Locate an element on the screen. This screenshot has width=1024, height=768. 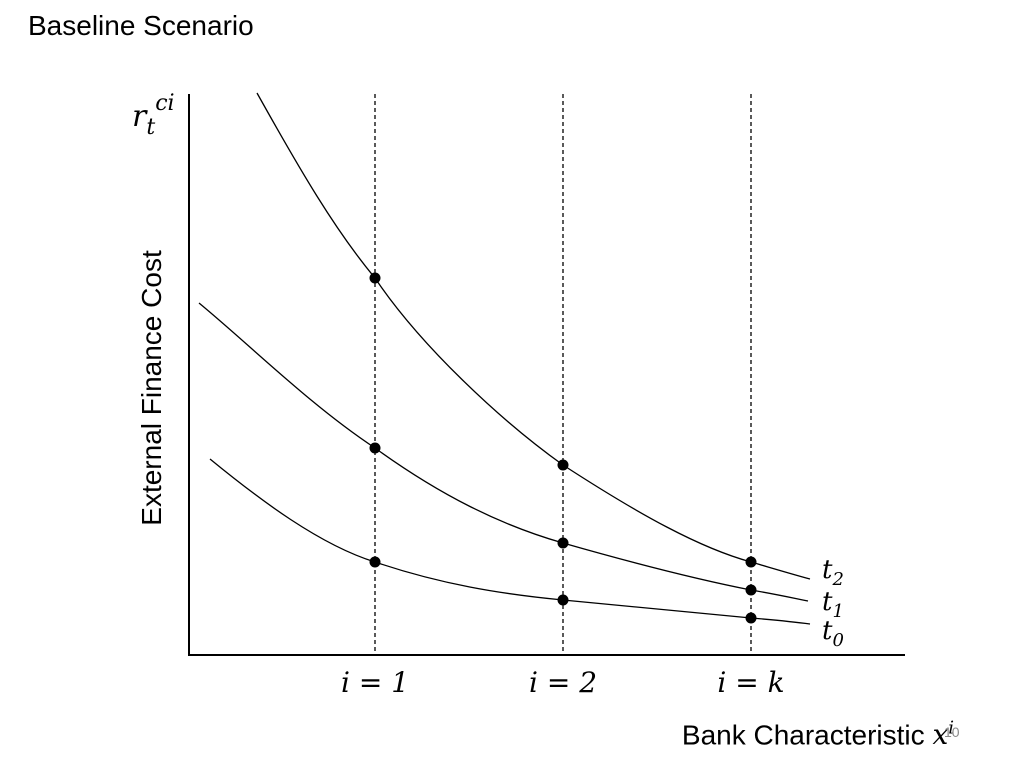
point-t2-i1 is located at coordinates (375, 278).